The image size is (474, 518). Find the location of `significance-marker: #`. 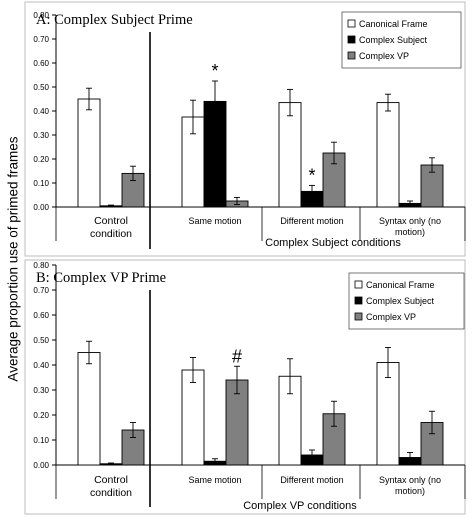

significance-marker: # is located at coordinates (237, 356).